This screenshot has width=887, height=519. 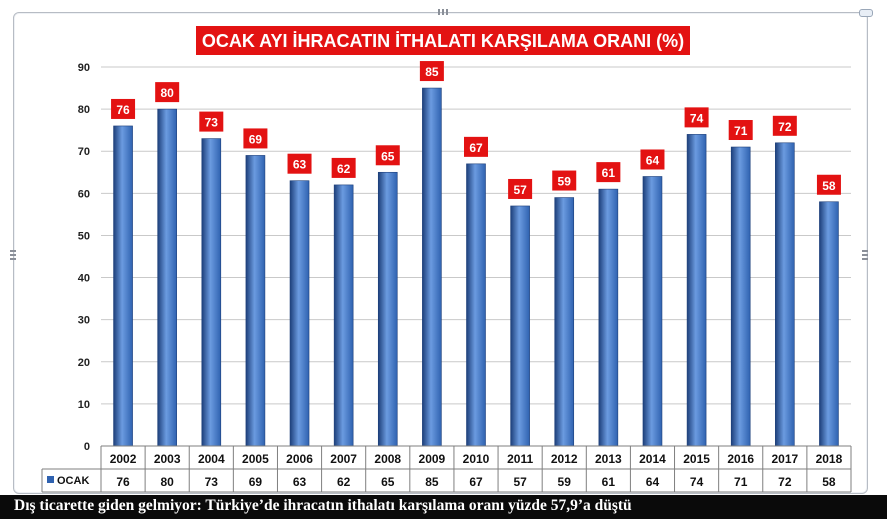 What do you see at coordinates (299, 313) in the screenshot?
I see `bar-2006` at bounding box center [299, 313].